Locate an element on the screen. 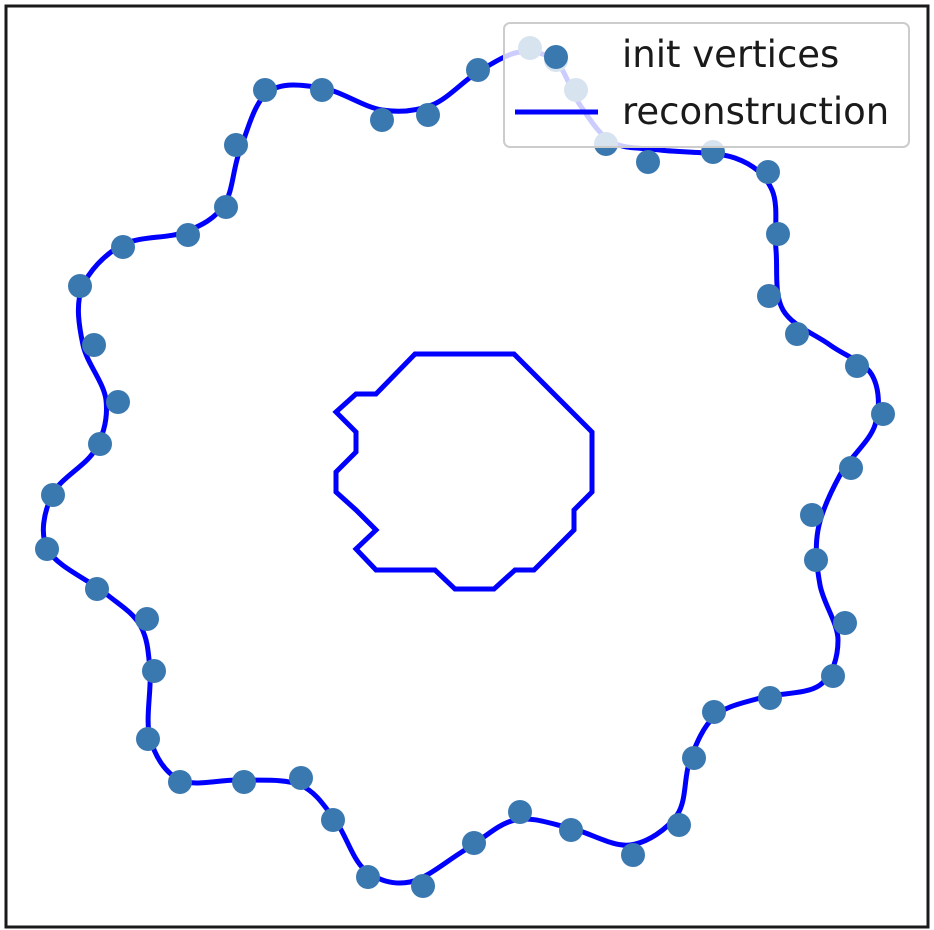 This screenshot has height=930, width=934. reconstruction-inner-contour is located at coordinates (463, 471).